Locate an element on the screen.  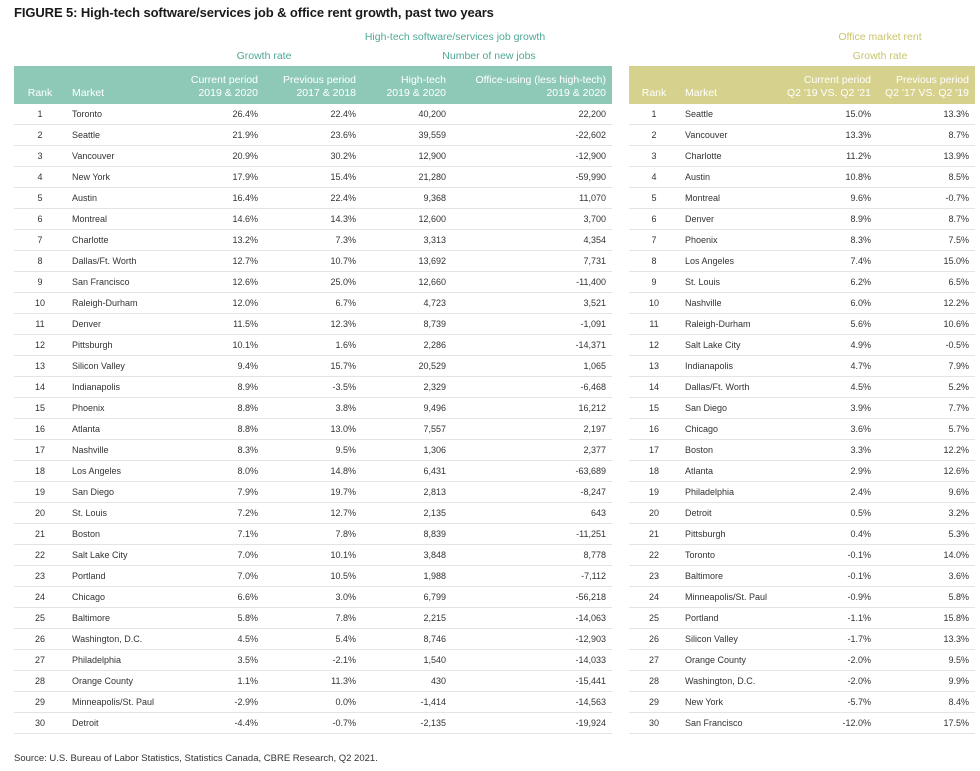
office-using-jobs-cell: 11,070 is located at coordinates (532, 198).